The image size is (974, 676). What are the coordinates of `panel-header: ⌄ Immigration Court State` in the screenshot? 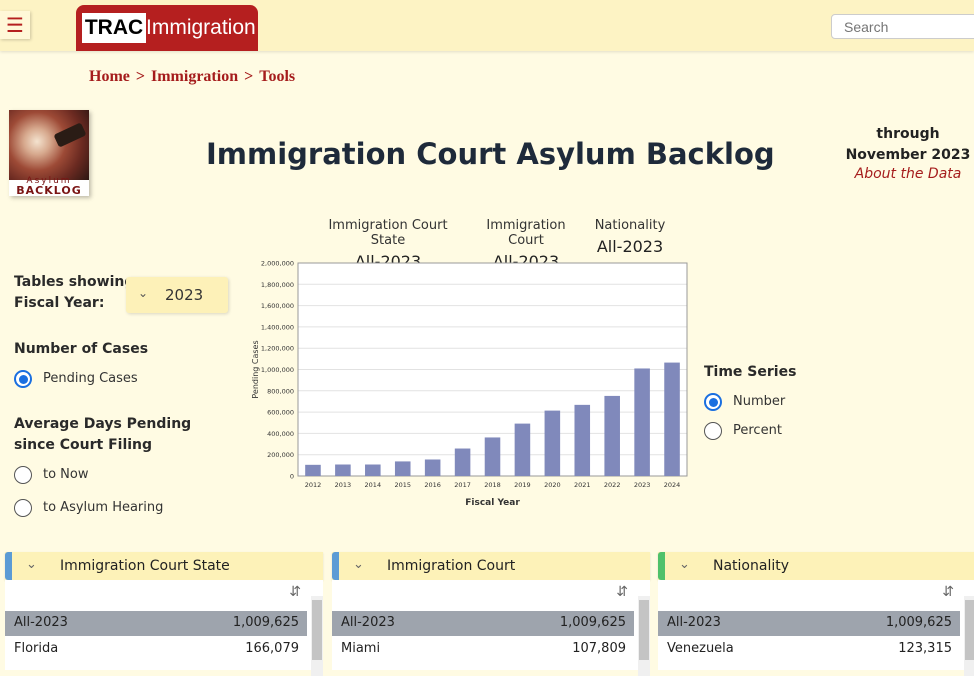 It's located at (164, 566).